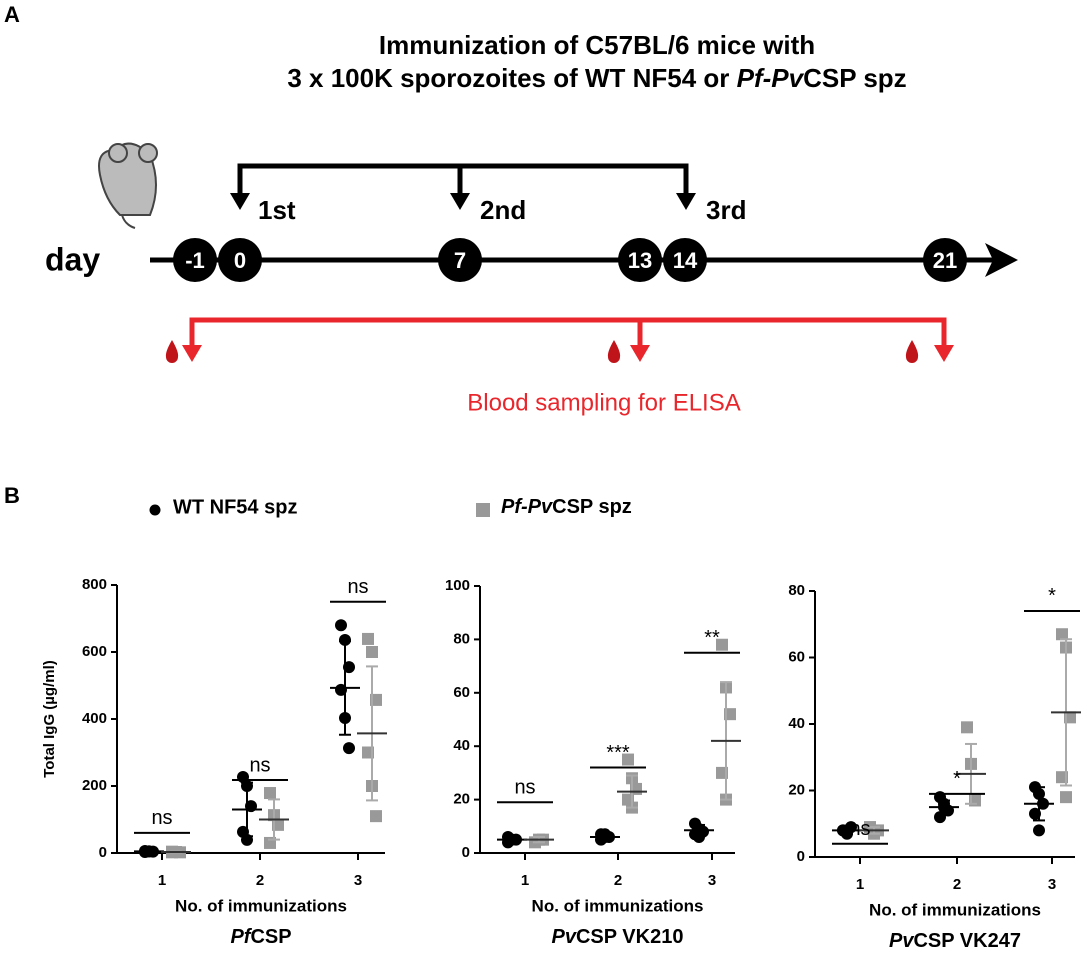 This screenshot has height=971, width=1087. What do you see at coordinates (726, 210) in the screenshot?
I see `immunization-label: 3rd` at bounding box center [726, 210].